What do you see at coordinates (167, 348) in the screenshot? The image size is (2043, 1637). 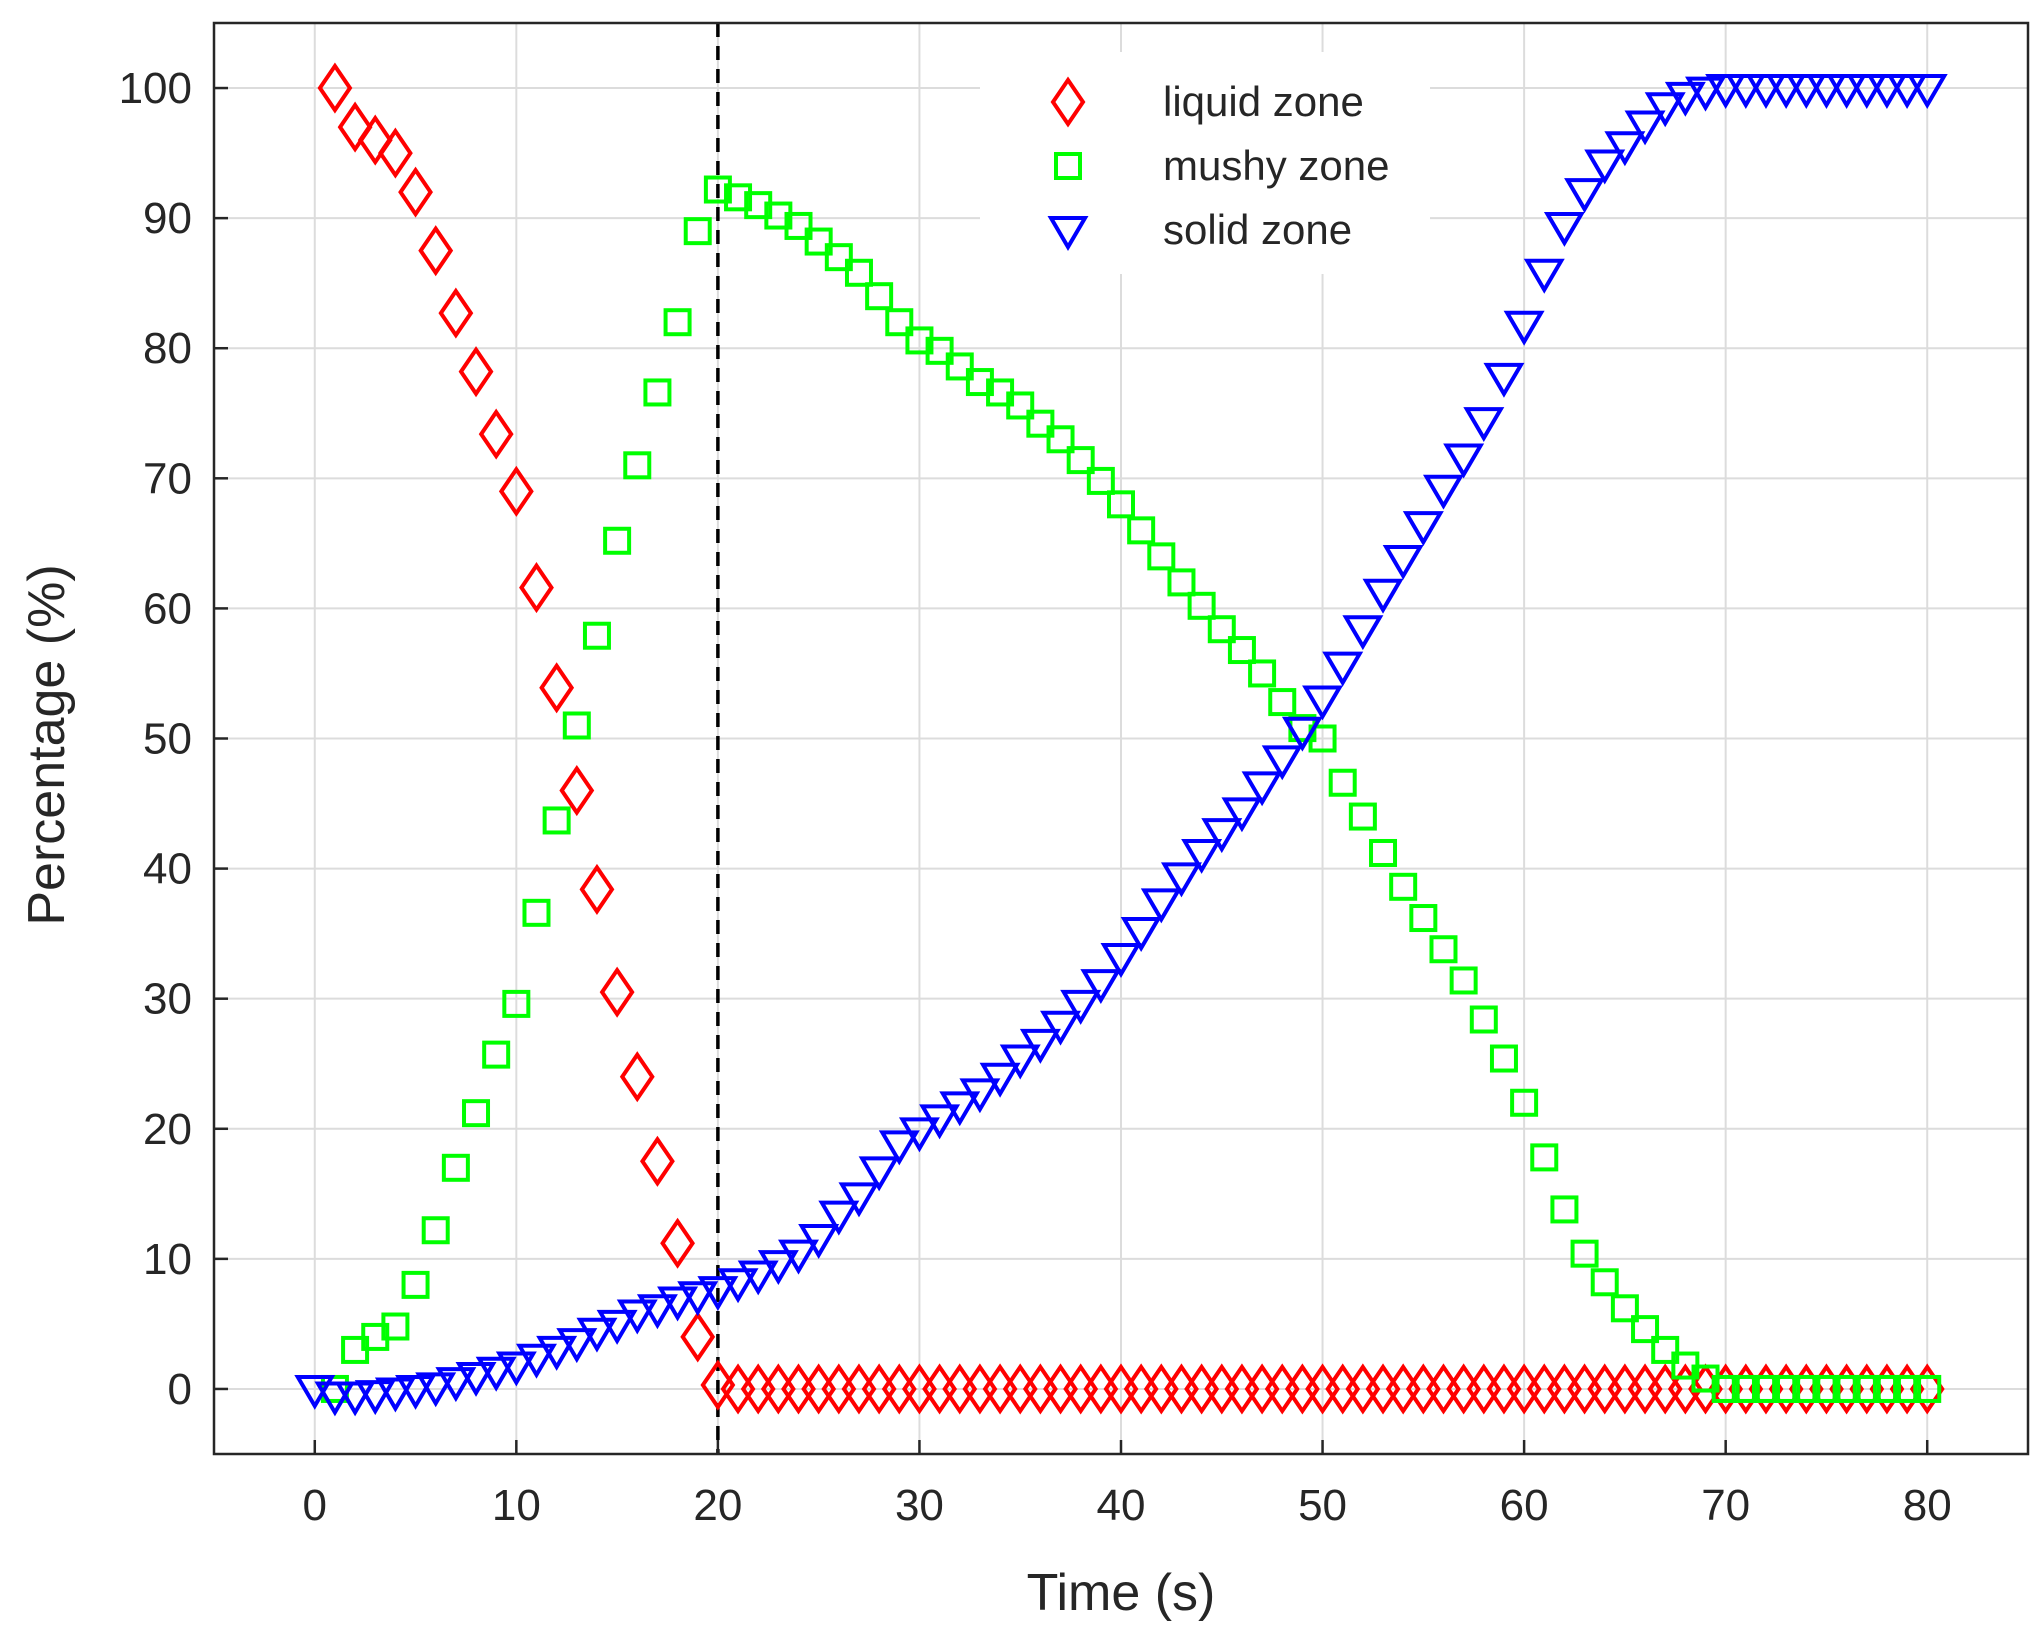 I see `y-tick-label: 80` at bounding box center [167, 348].